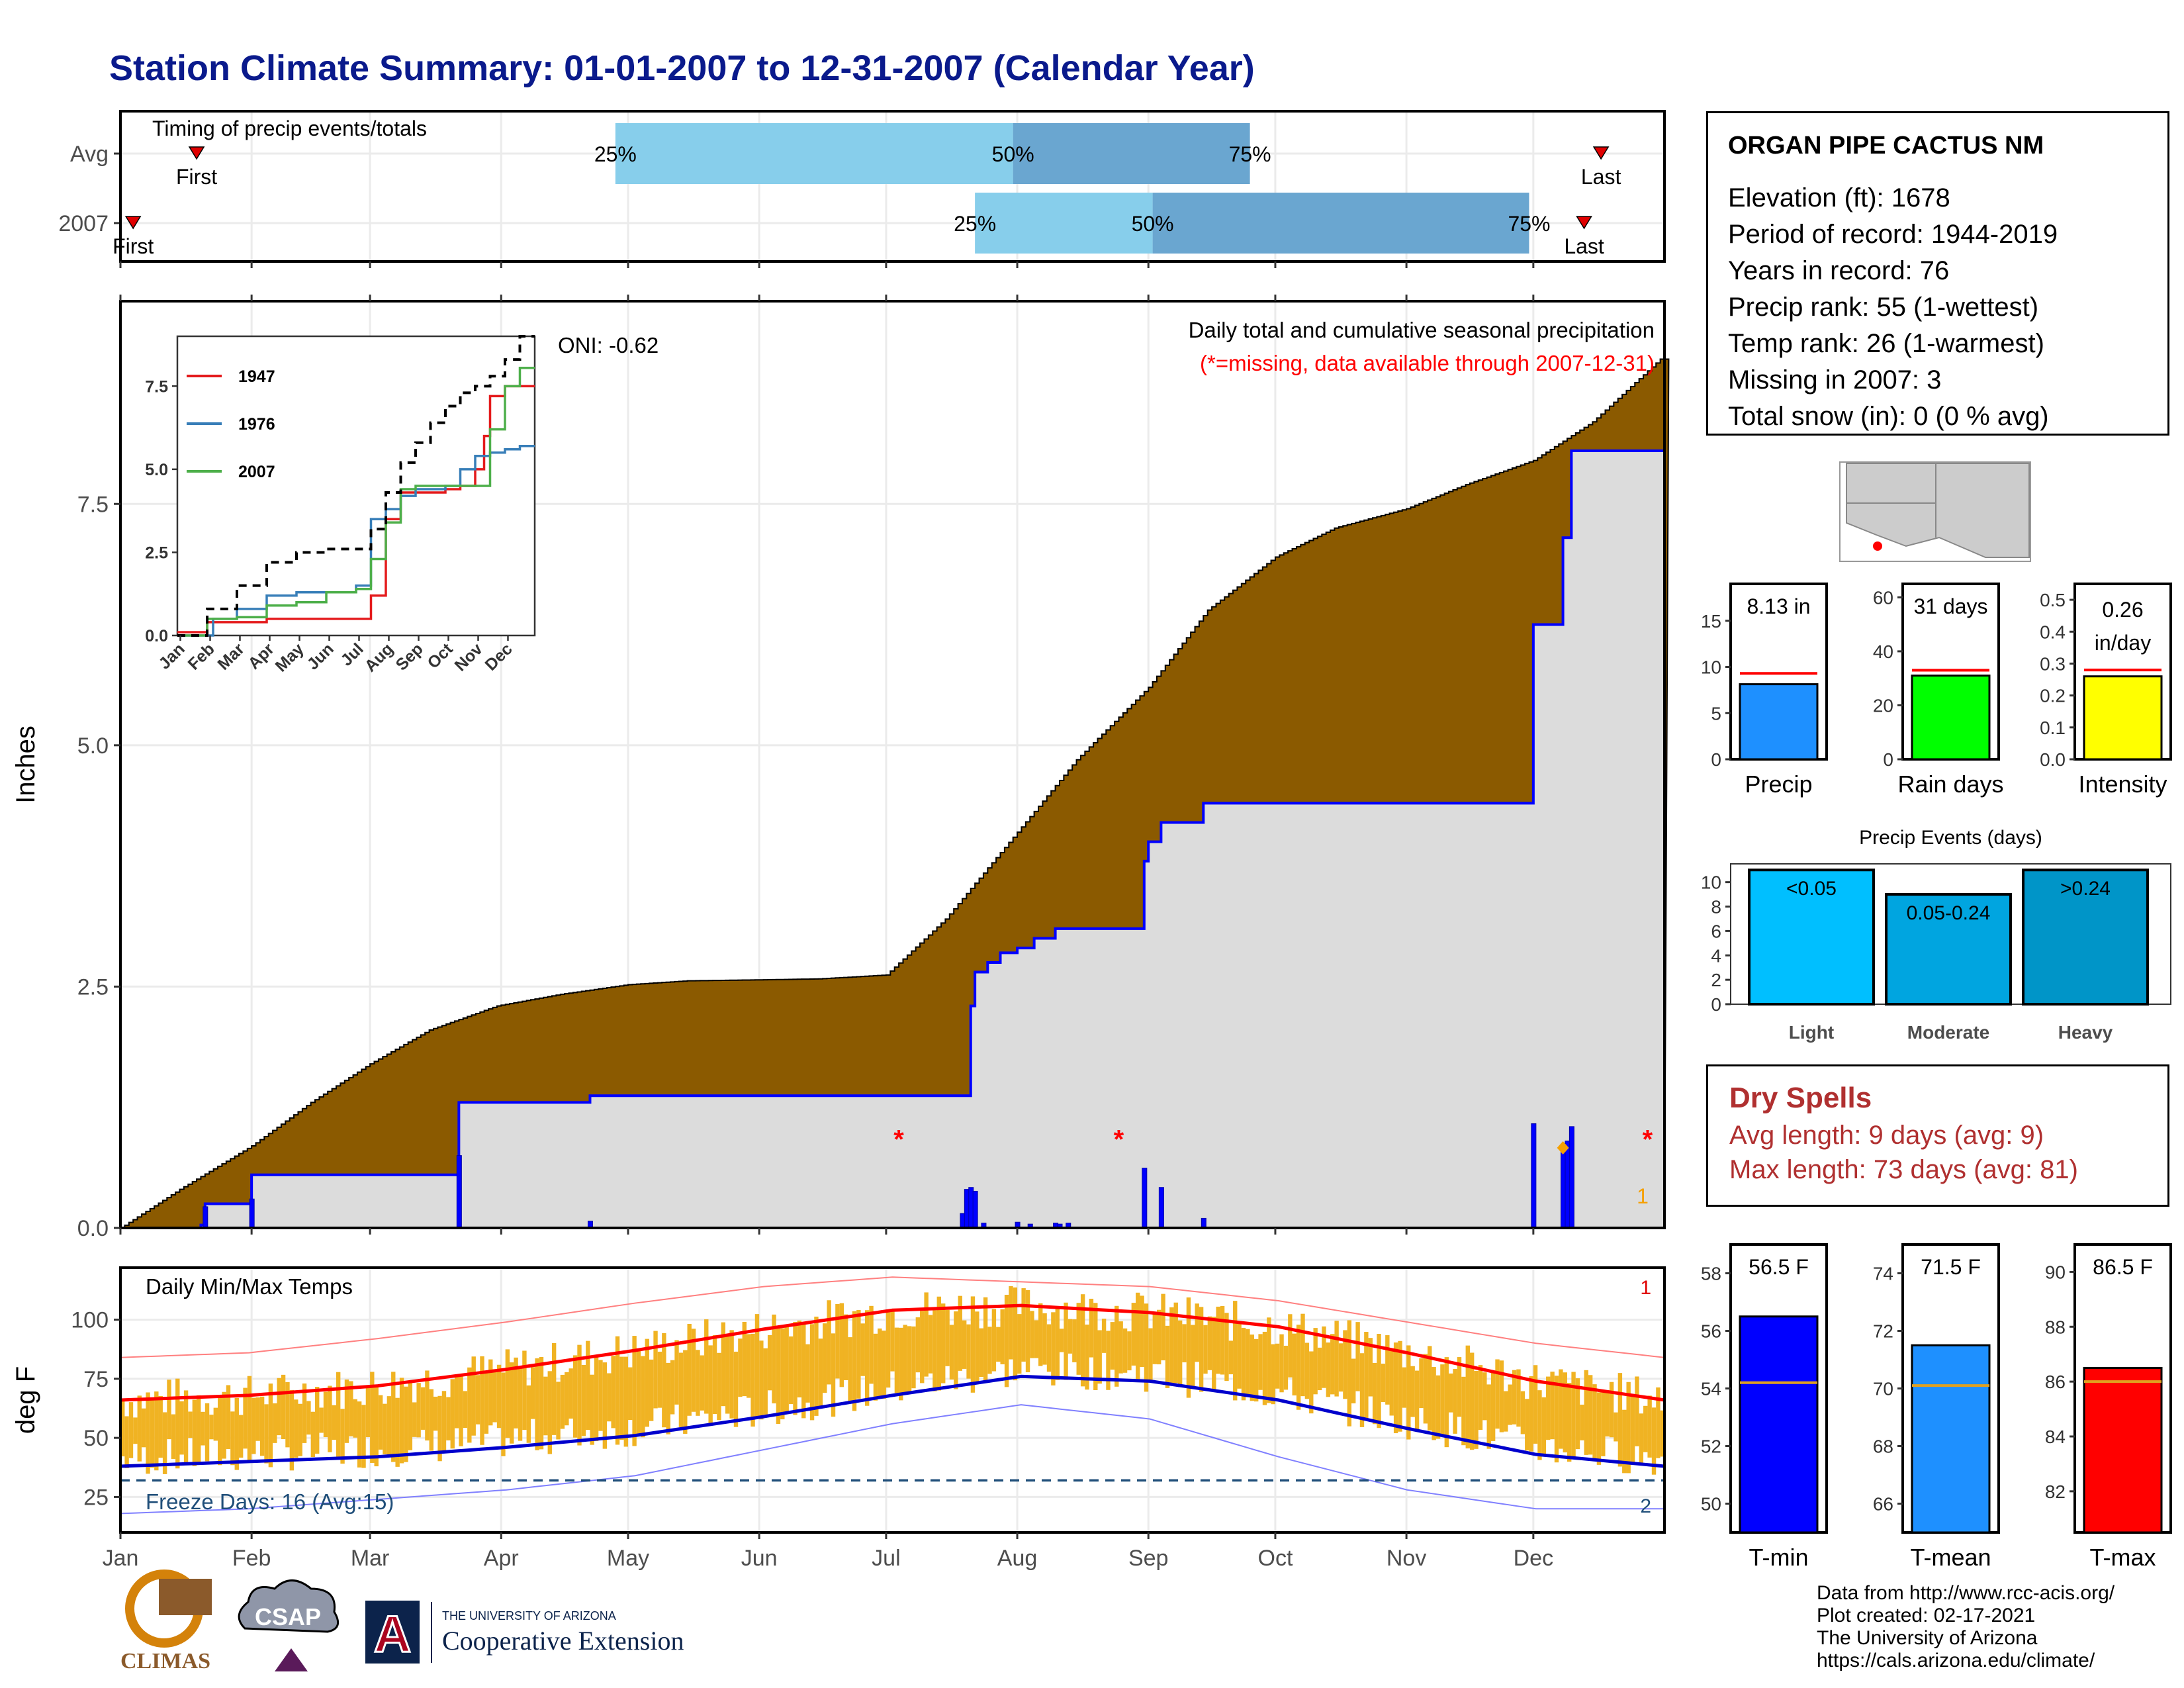 The width and height of the screenshot is (2184, 1688). I want to click on temp-y-tick-label: 100, so click(90, 1320).